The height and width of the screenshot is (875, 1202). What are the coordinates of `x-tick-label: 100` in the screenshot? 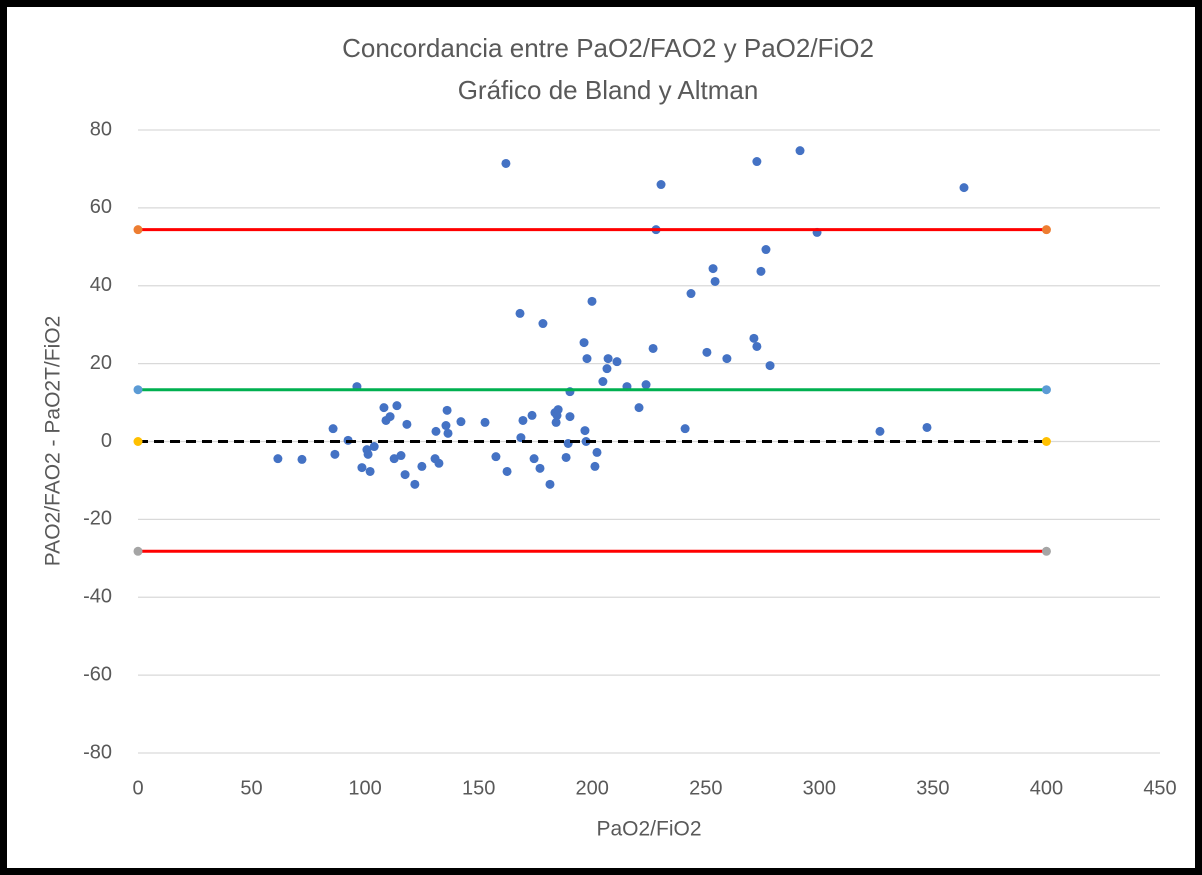 It's located at (364, 788).